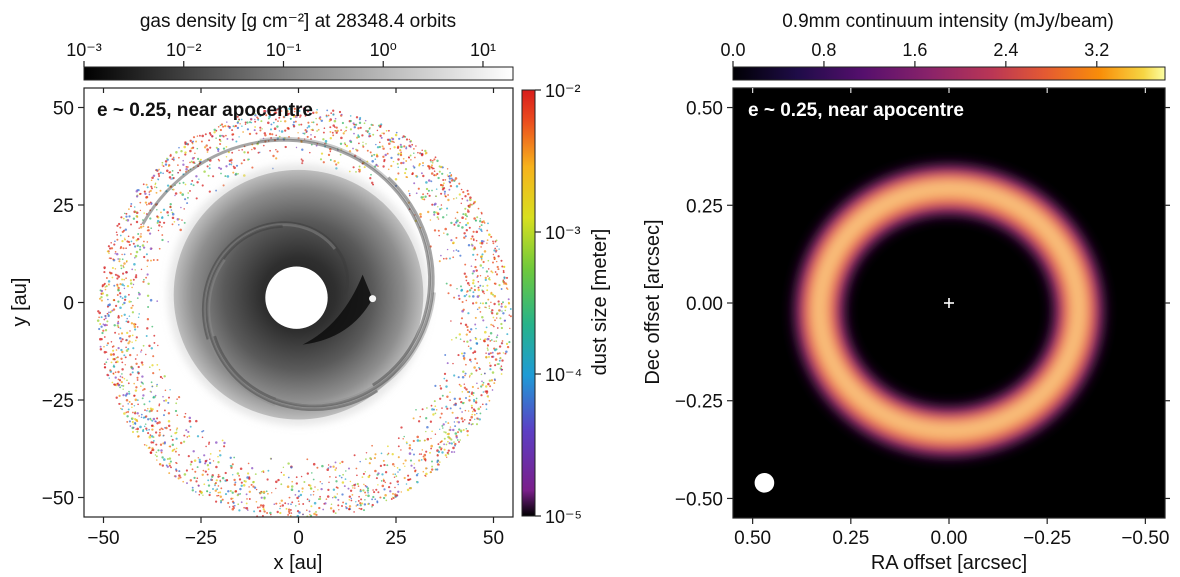 This screenshot has width=1180, height=577. Describe the element at coordinates (856, 110) in the screenshot. I see `continuum-panel-label: e ~ 0.25, near apocentre` at that location.